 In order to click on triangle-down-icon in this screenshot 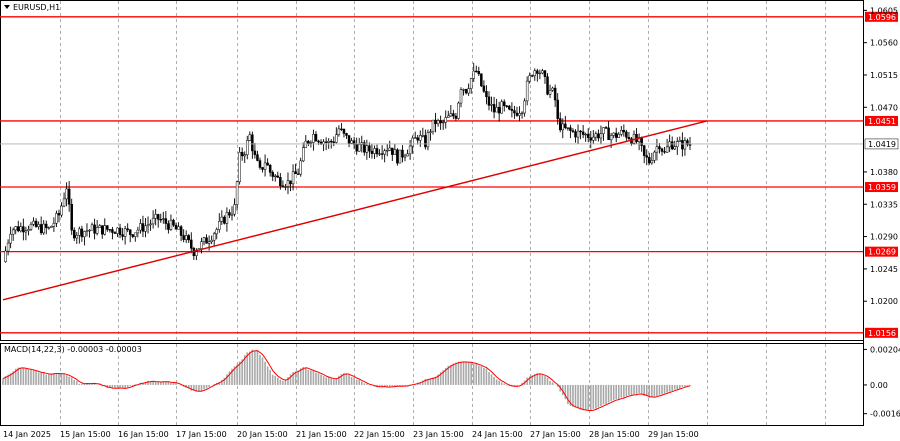, I will do `click(7, 7)`.